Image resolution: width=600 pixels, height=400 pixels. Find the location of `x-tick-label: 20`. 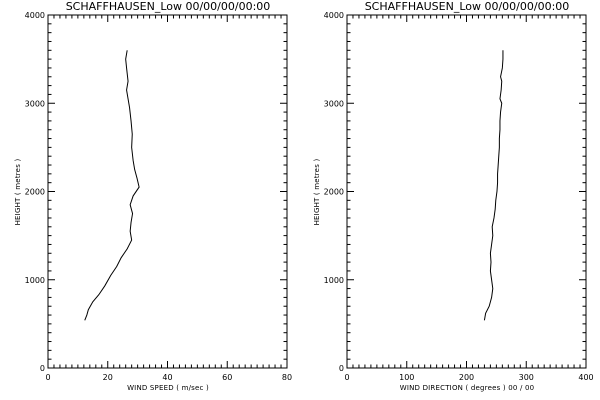

x-tick-label: 20 is located at coordinates (108, 377).